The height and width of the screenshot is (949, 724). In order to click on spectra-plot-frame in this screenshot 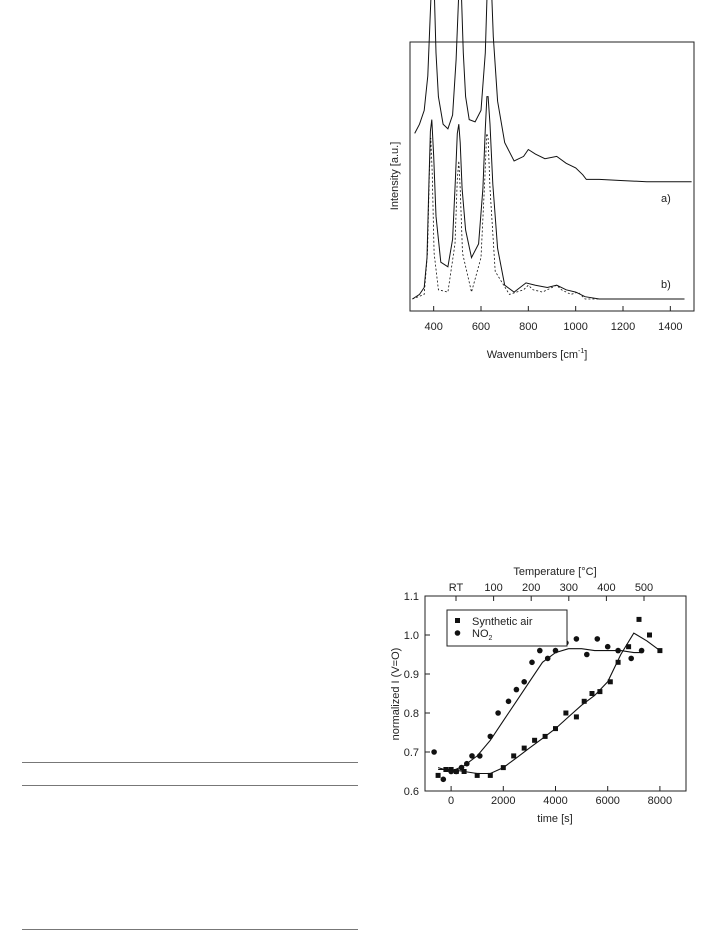, I will do `click(552, 176)`.